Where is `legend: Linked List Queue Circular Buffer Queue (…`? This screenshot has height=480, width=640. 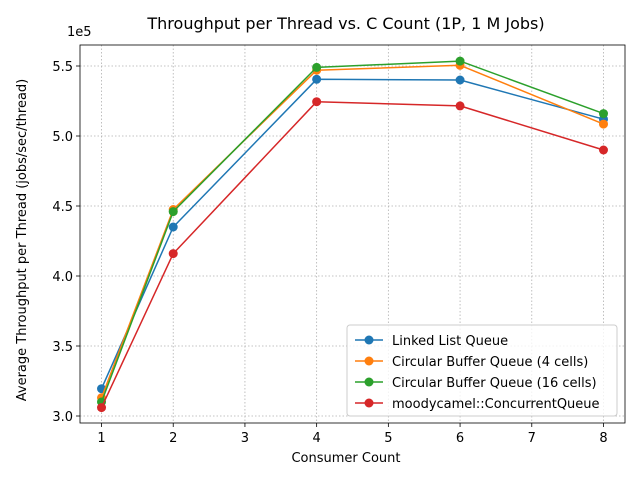 legend: Linked List Queue Circular Buffer Queue (… is located at coordinates (482, 370).